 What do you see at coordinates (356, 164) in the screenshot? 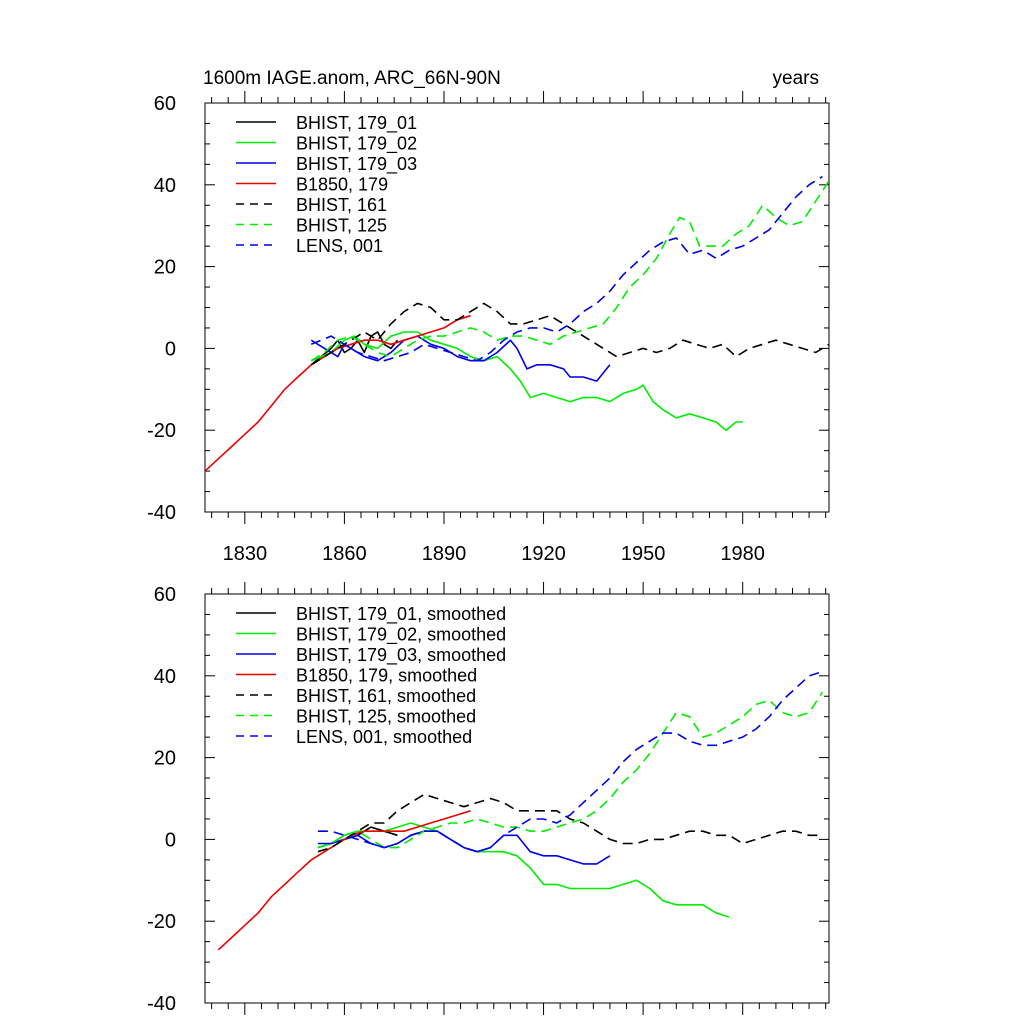
I see `top-legend-label: BHIST, 179_03` at bounding box center [356, 164].